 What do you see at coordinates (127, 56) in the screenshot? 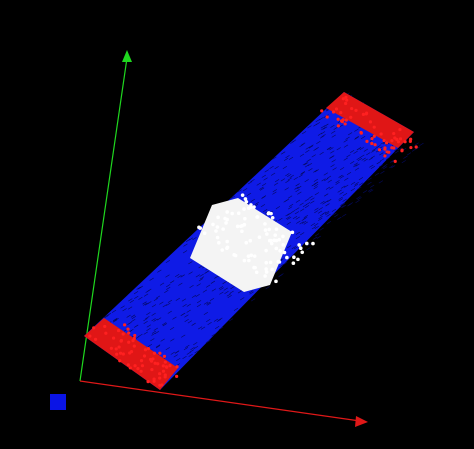
I see `y-axis-arrow` at bounding box center [127, 56].